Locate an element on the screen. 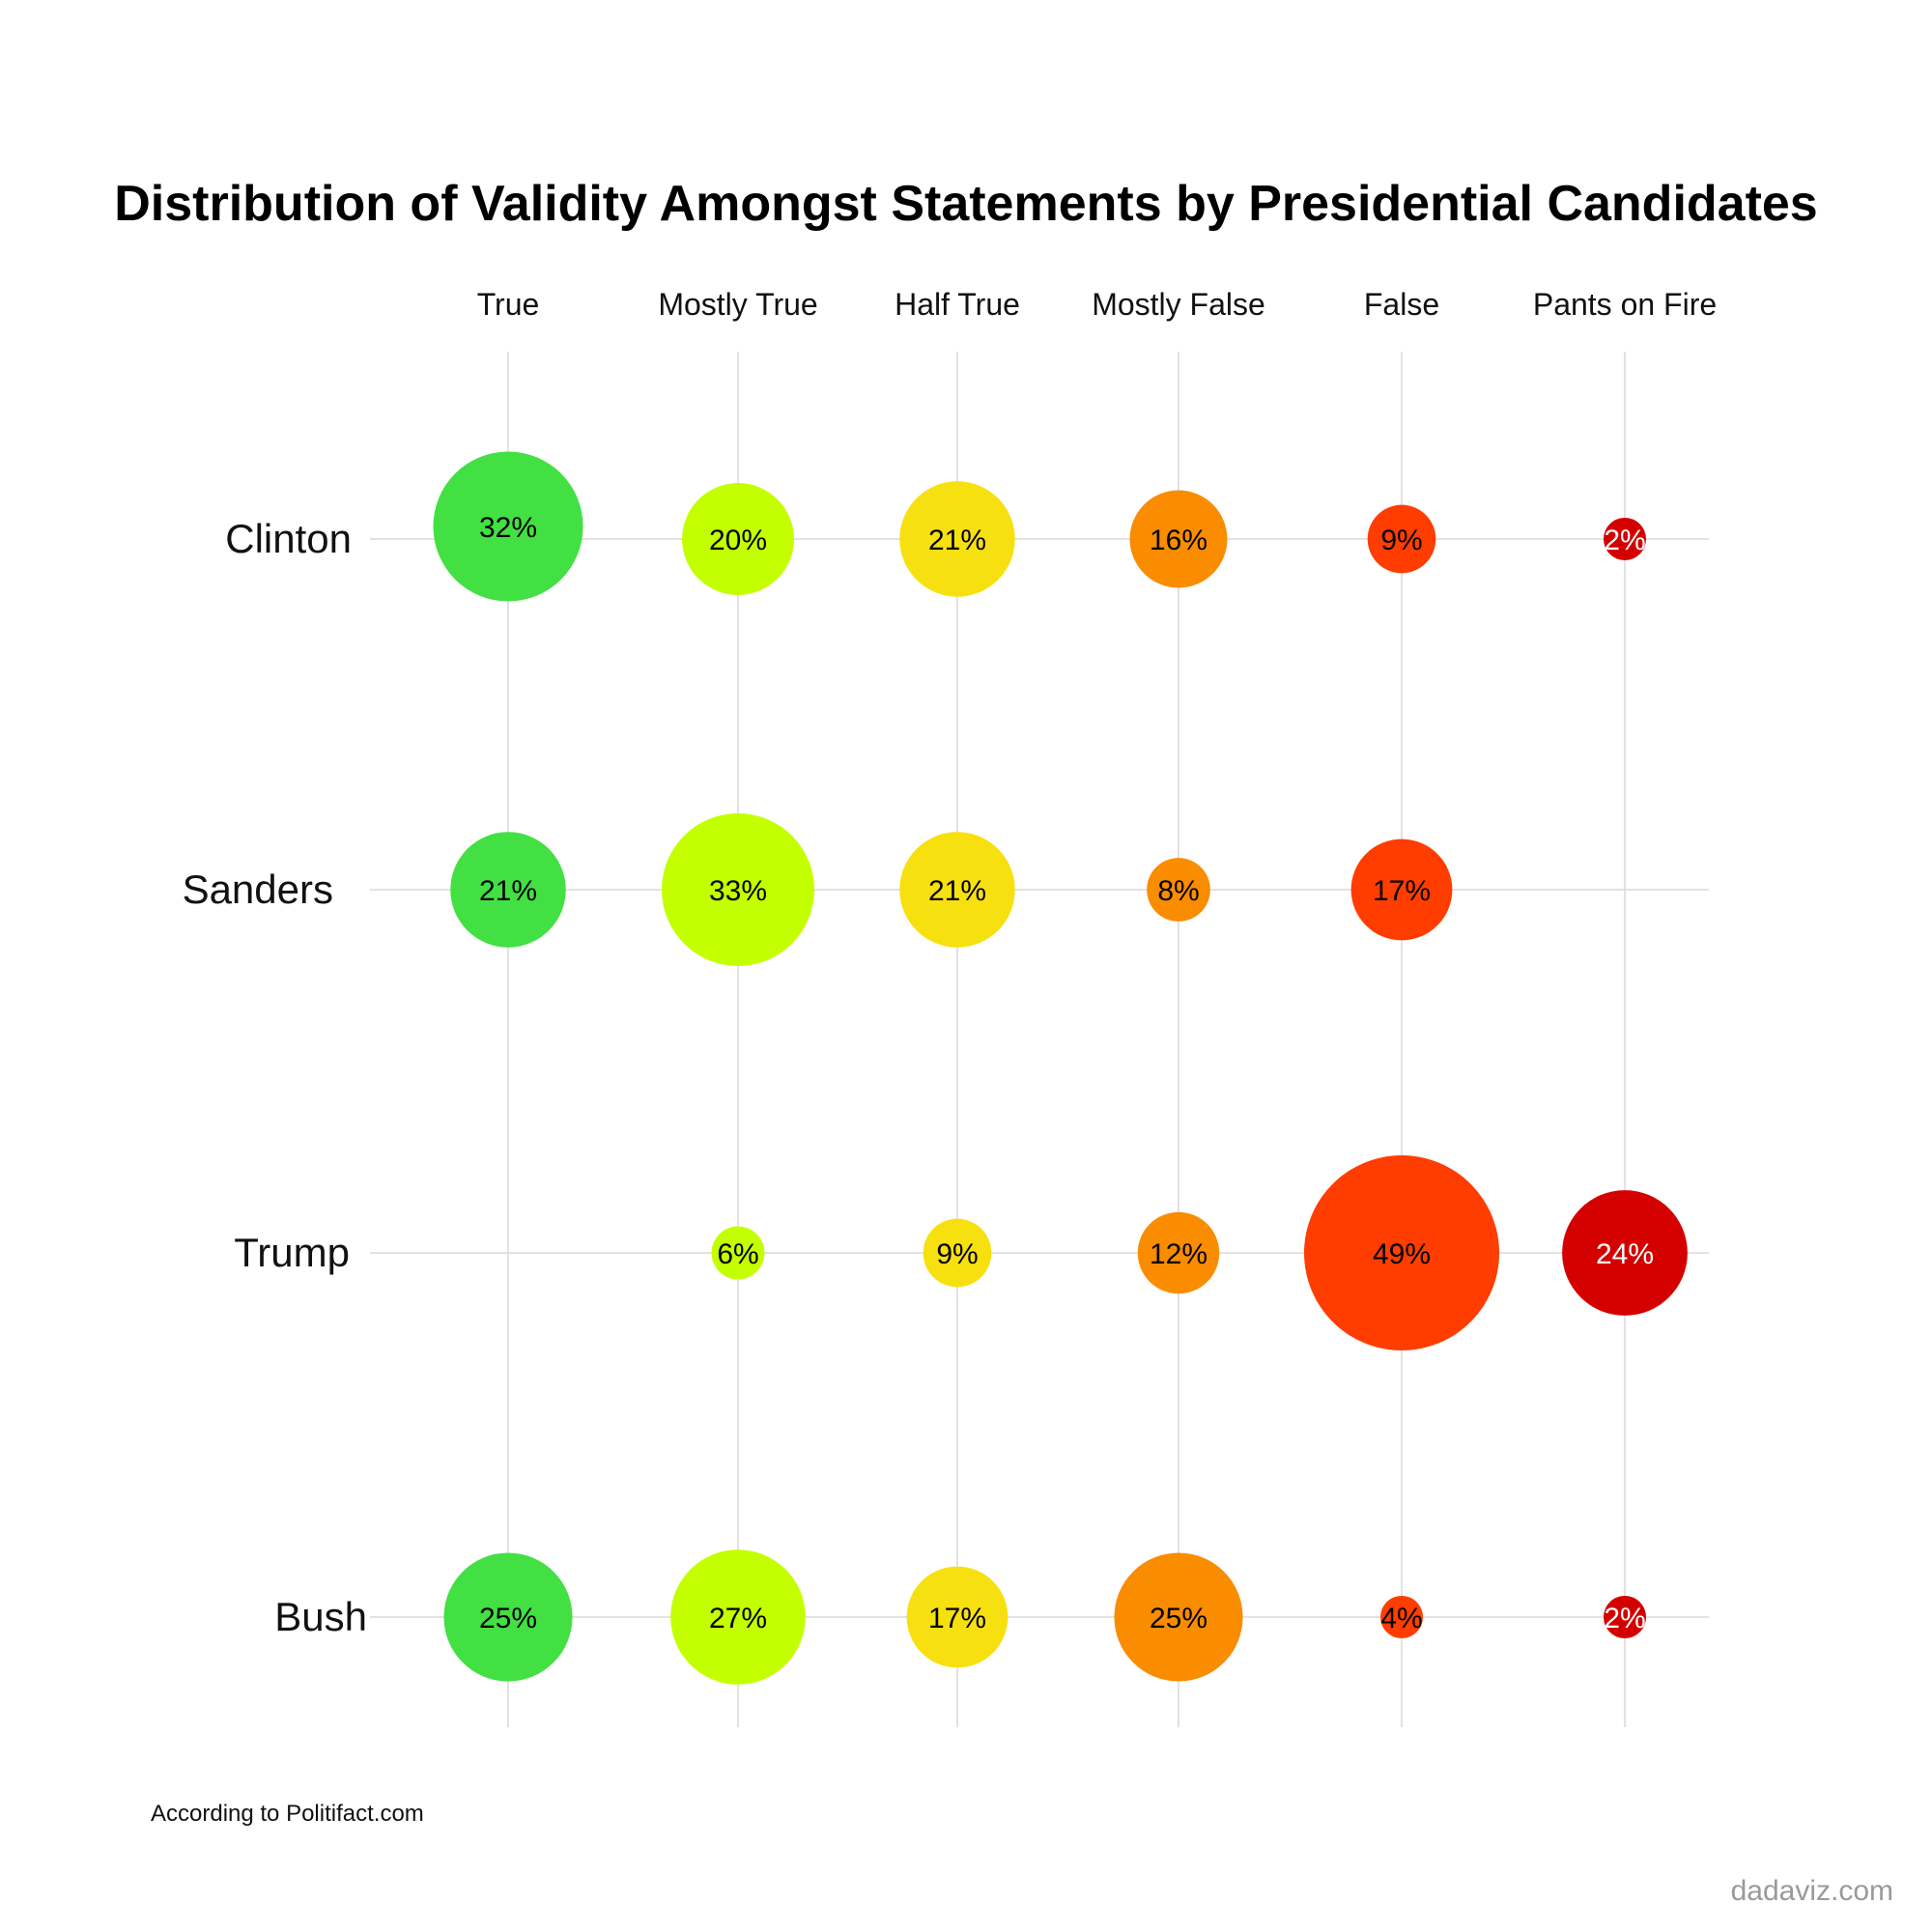 The height and width of the screenshot is (1932, 1932). row-header: Sanders is located at coordinates (258, 889).